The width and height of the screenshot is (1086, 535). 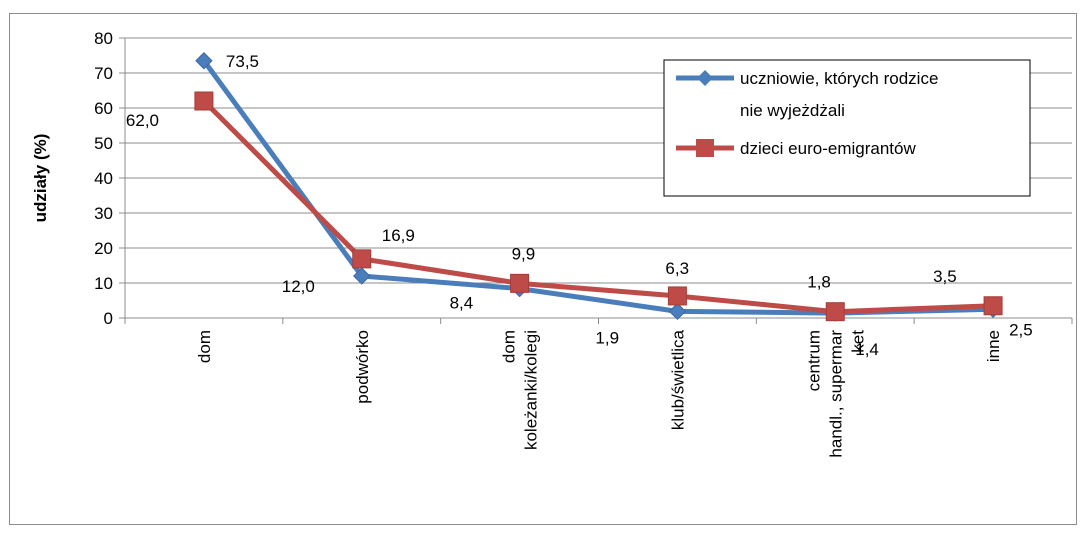 I want to click on legend-box, so click(x=847, y=128).